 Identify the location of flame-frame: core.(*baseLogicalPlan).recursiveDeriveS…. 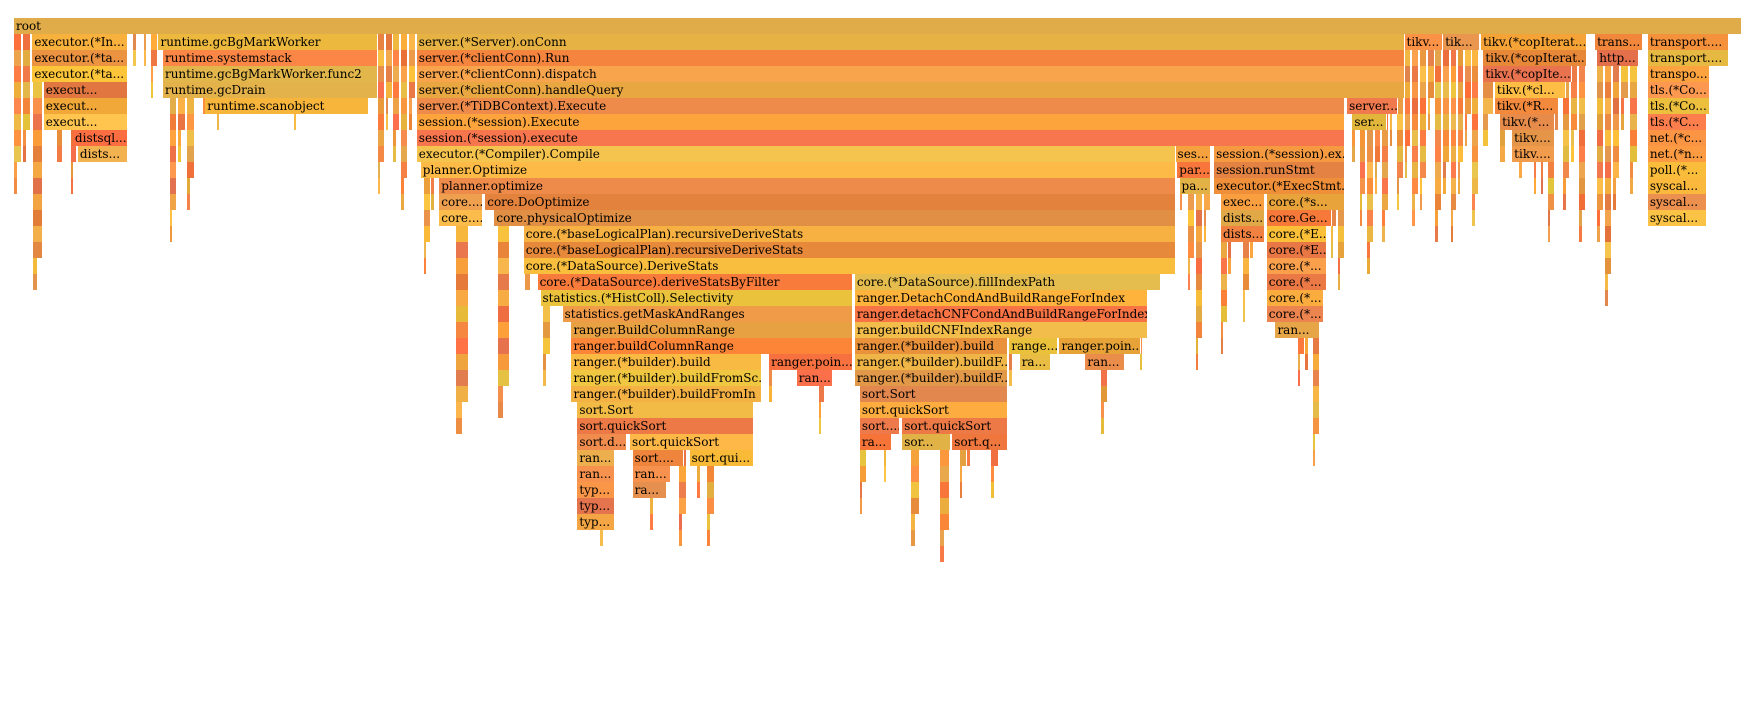
(849, 234).